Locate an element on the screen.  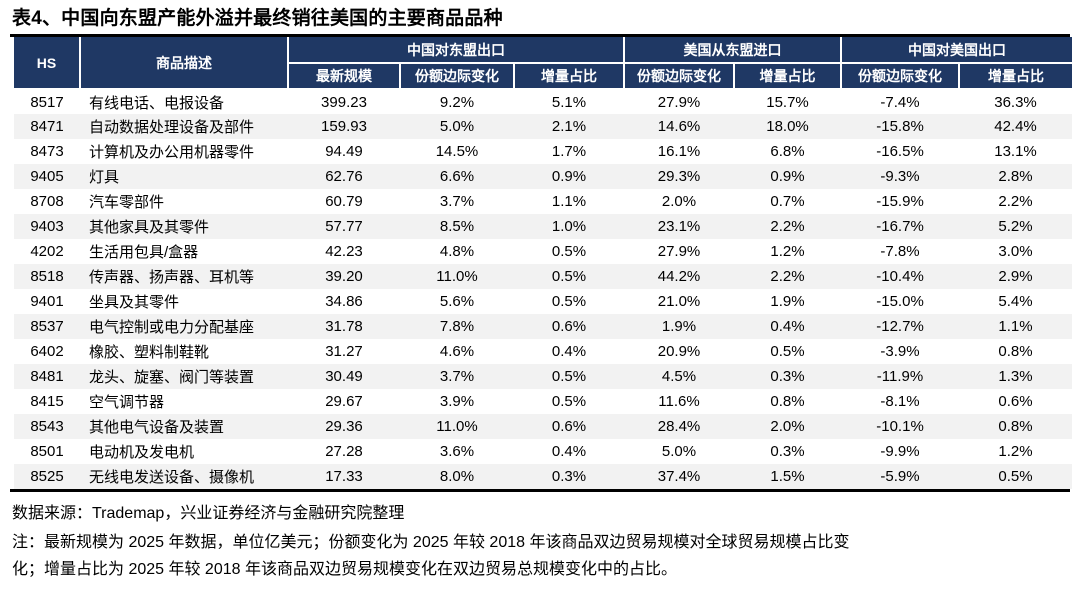
product-desc-cell: 坐具及其零件 is located at coordinates (134, 302).